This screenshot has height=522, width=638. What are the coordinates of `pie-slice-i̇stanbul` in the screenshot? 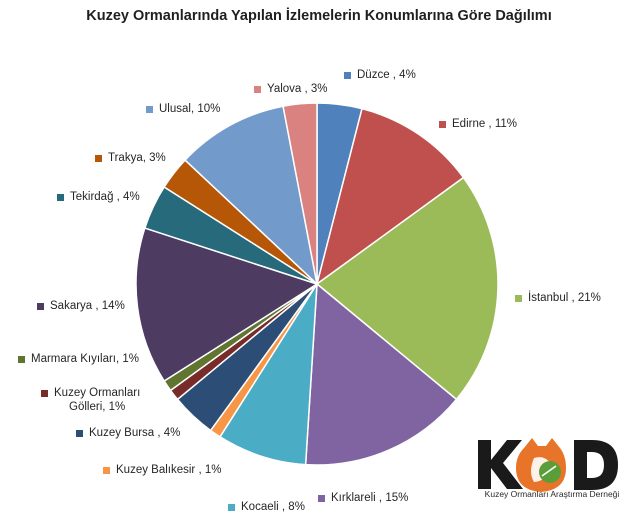 It's located at (407, 288).